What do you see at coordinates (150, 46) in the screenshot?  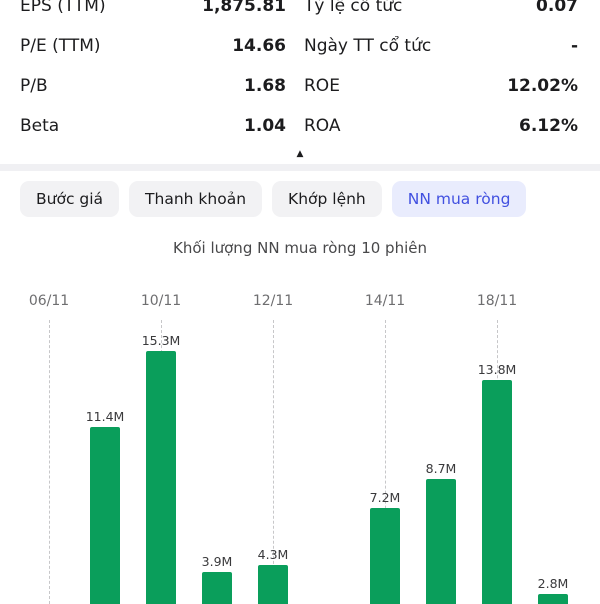 I see `stats-cell: P/E (TTM) 14.66` at bounding box center [150, 46].